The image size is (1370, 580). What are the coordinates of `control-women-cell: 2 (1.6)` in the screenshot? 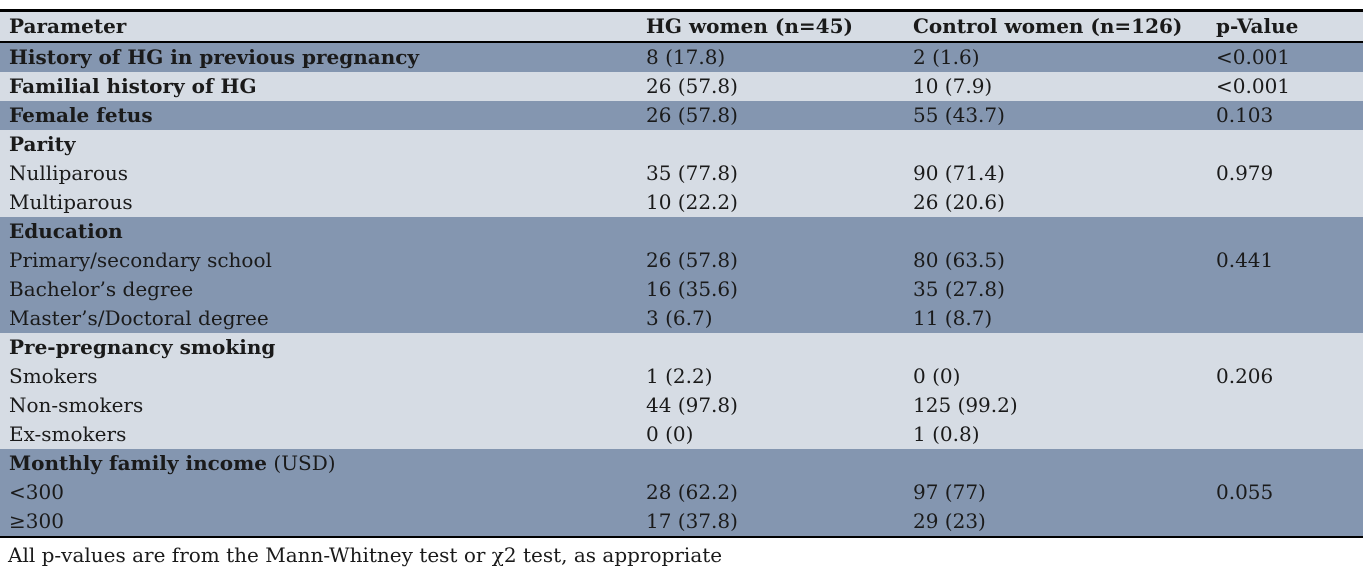 It's located at (946, 57).